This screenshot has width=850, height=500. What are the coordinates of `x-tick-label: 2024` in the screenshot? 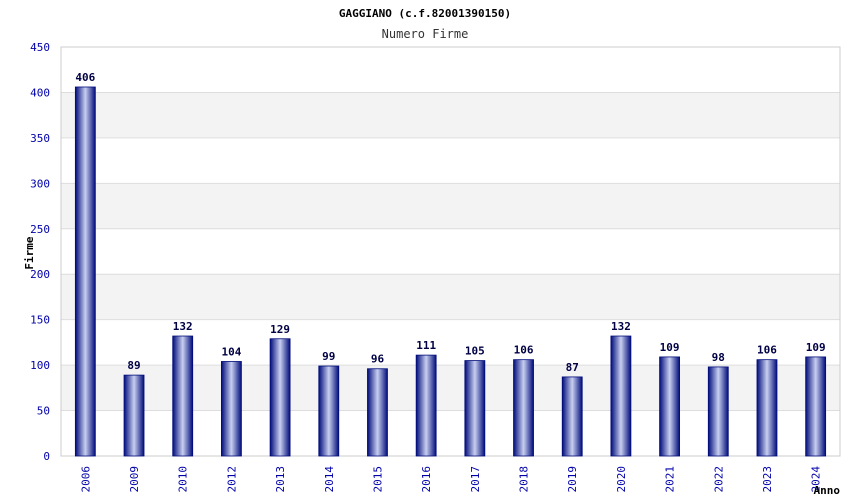 It's located at (816, 479).